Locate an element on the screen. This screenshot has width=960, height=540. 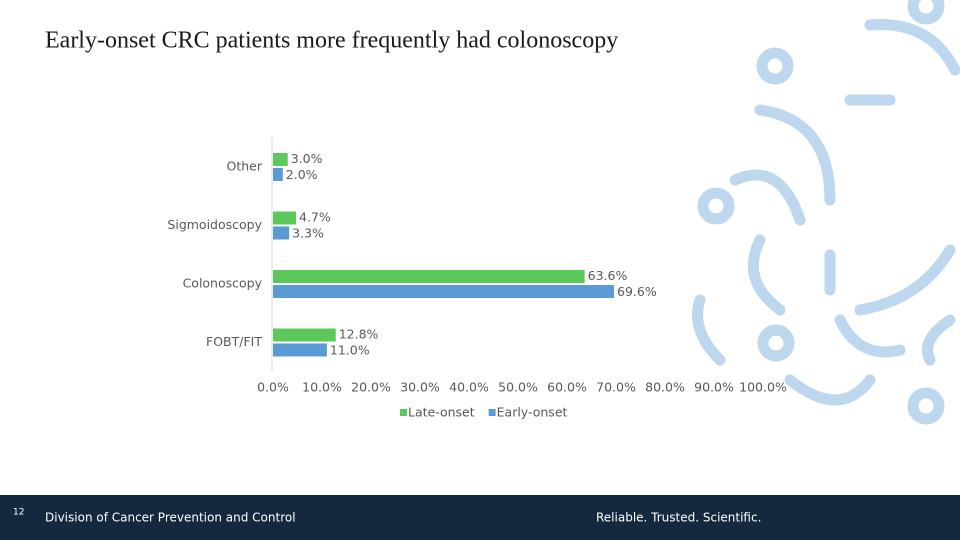
value-label: 69.6% is located at coordinates (637, 291).